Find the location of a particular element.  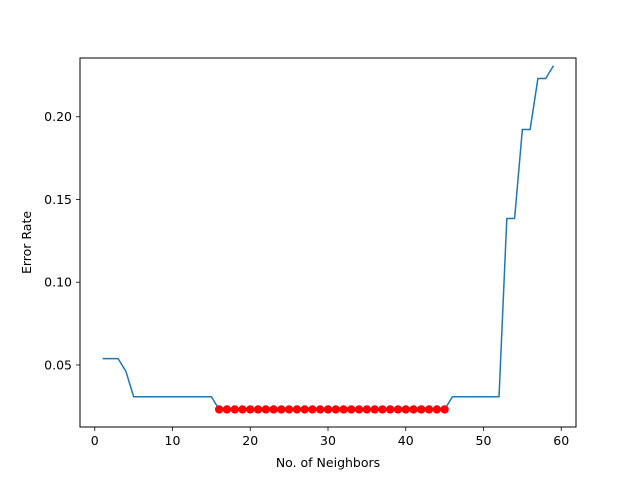

x-tick-label: 50 is located at coordinates (484, 440).